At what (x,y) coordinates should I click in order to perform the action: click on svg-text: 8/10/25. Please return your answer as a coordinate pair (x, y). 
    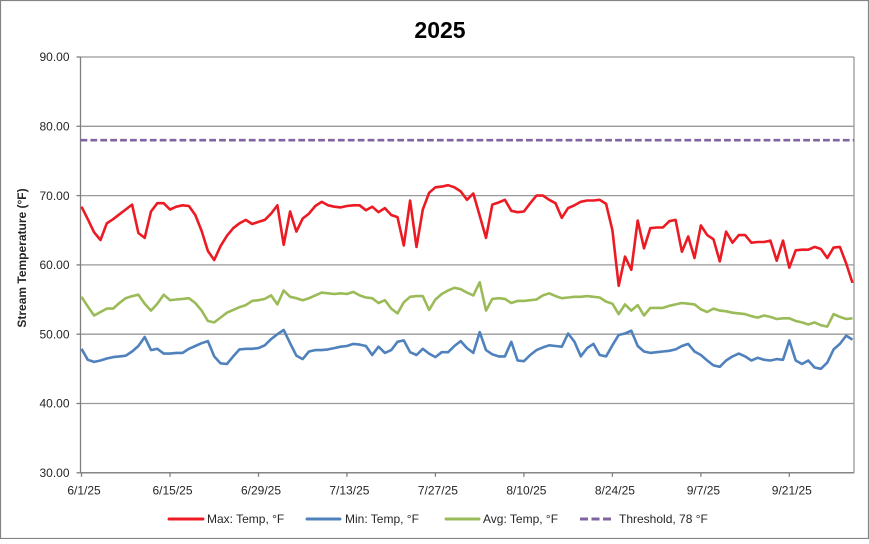
    Looking at the image, I should click on (526, 491).